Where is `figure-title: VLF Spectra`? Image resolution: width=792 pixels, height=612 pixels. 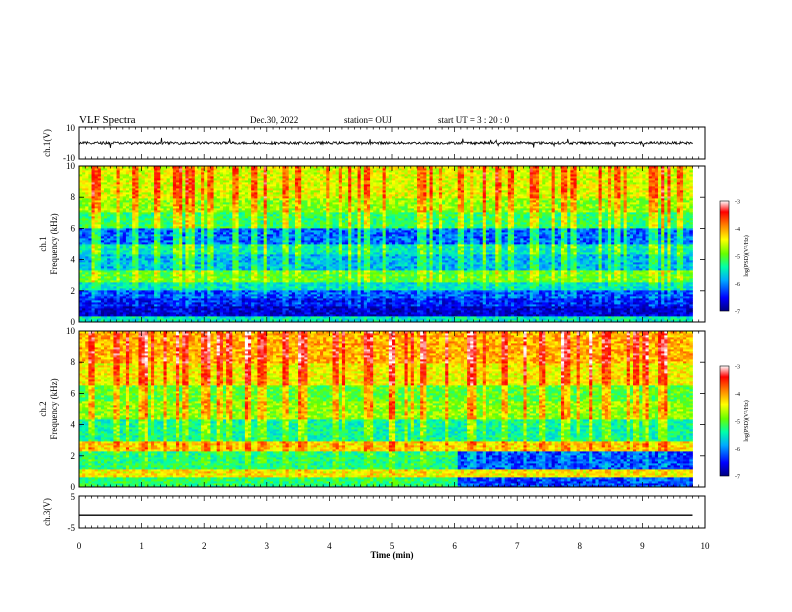 figure-title: VLF Spectra is located at coordinates (107, 120).